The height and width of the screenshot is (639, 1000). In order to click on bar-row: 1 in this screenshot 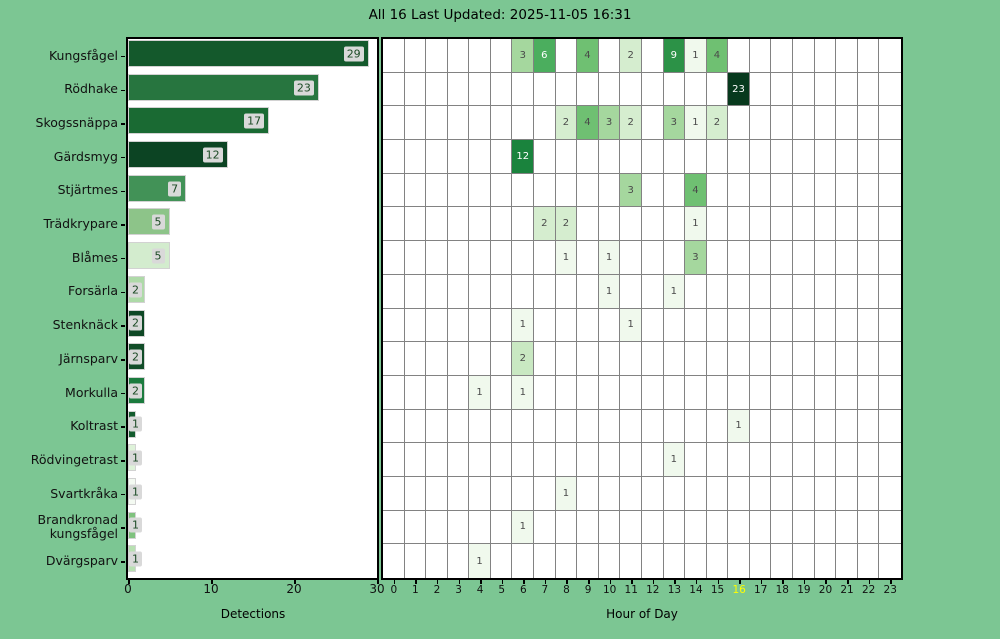, I will do `click(252, 559)`.